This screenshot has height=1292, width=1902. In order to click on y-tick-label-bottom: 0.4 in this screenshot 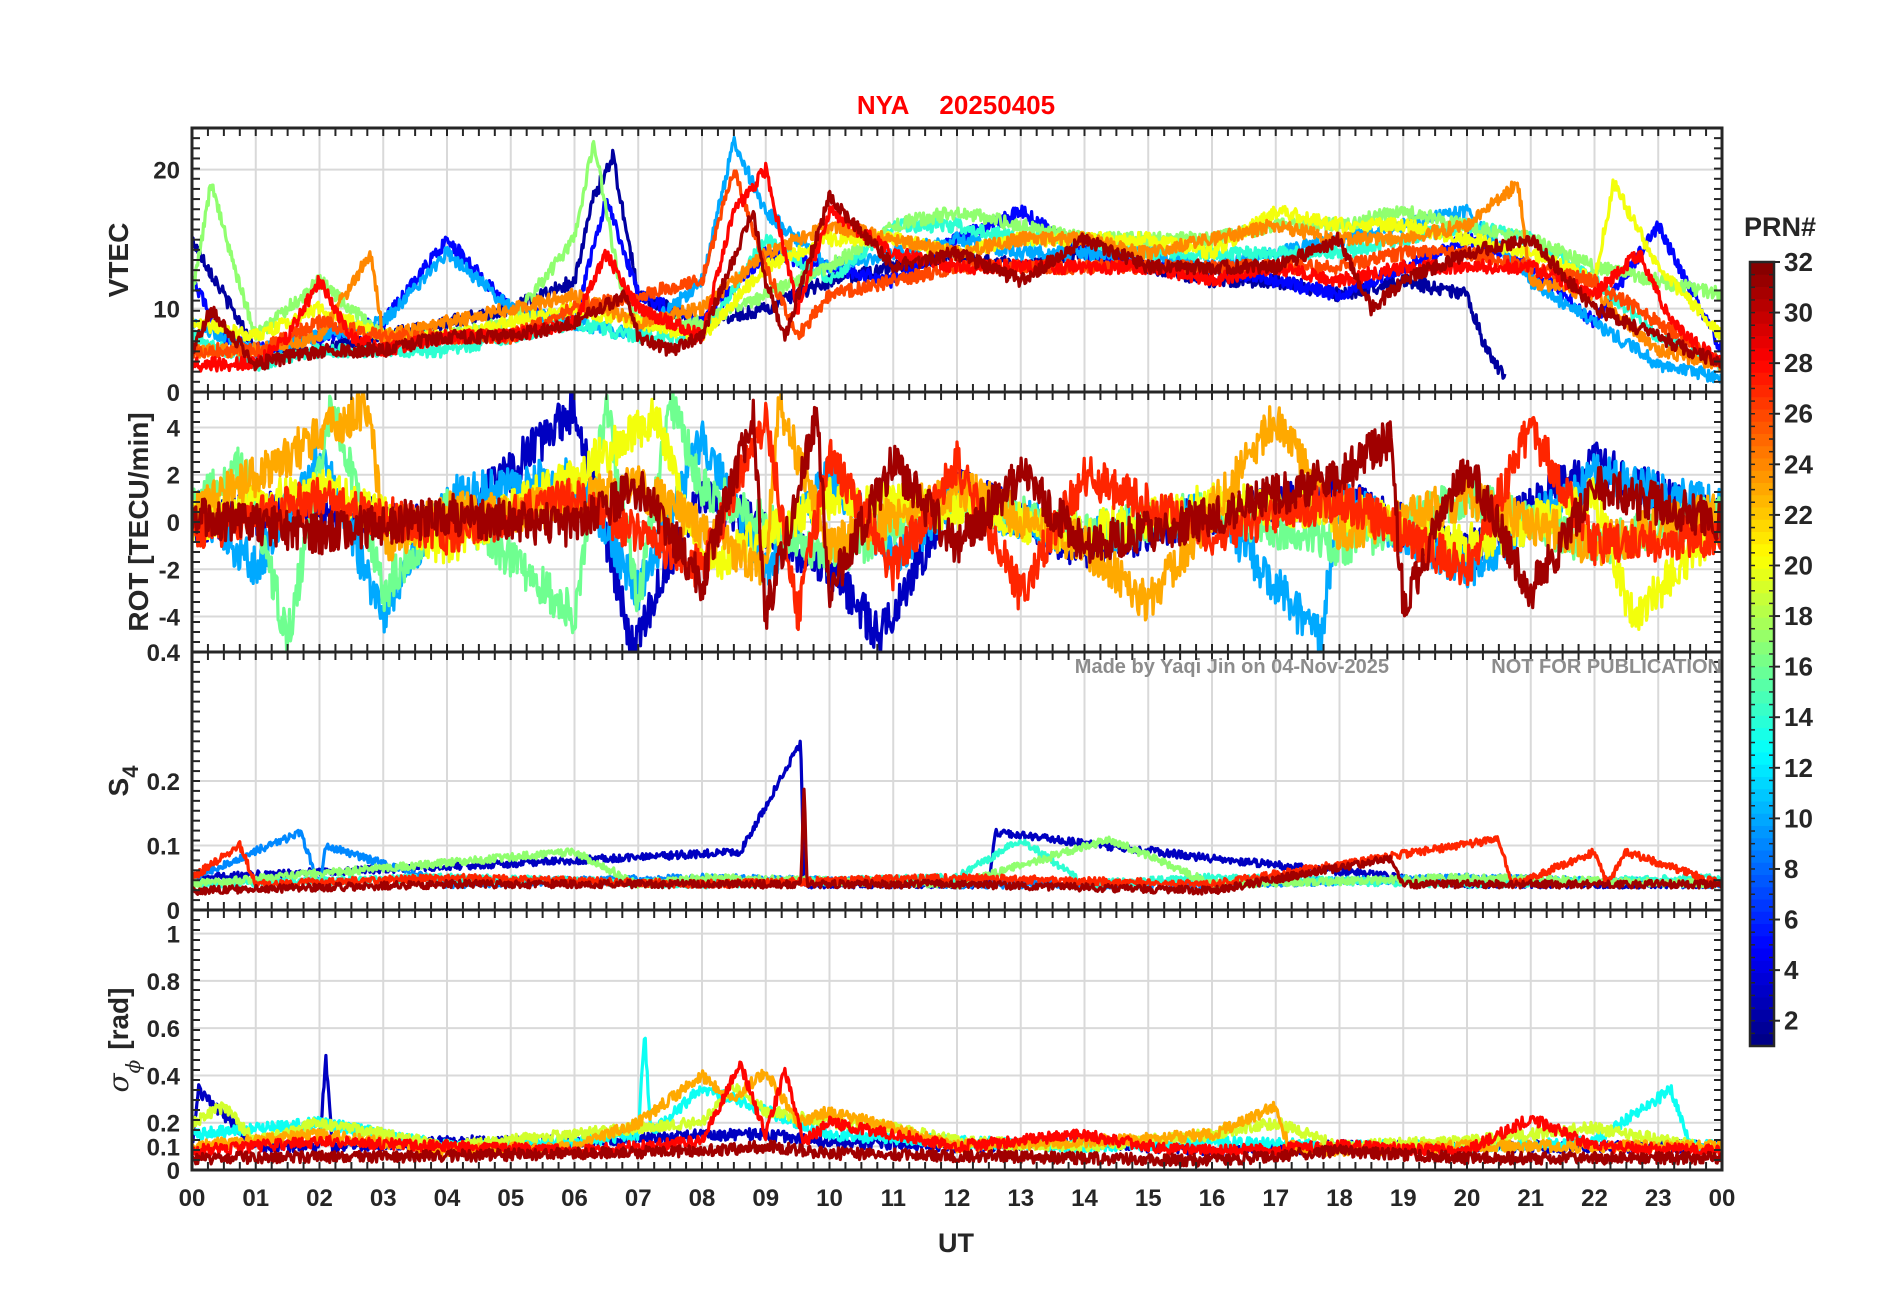, I will do `click(164, 653)`.